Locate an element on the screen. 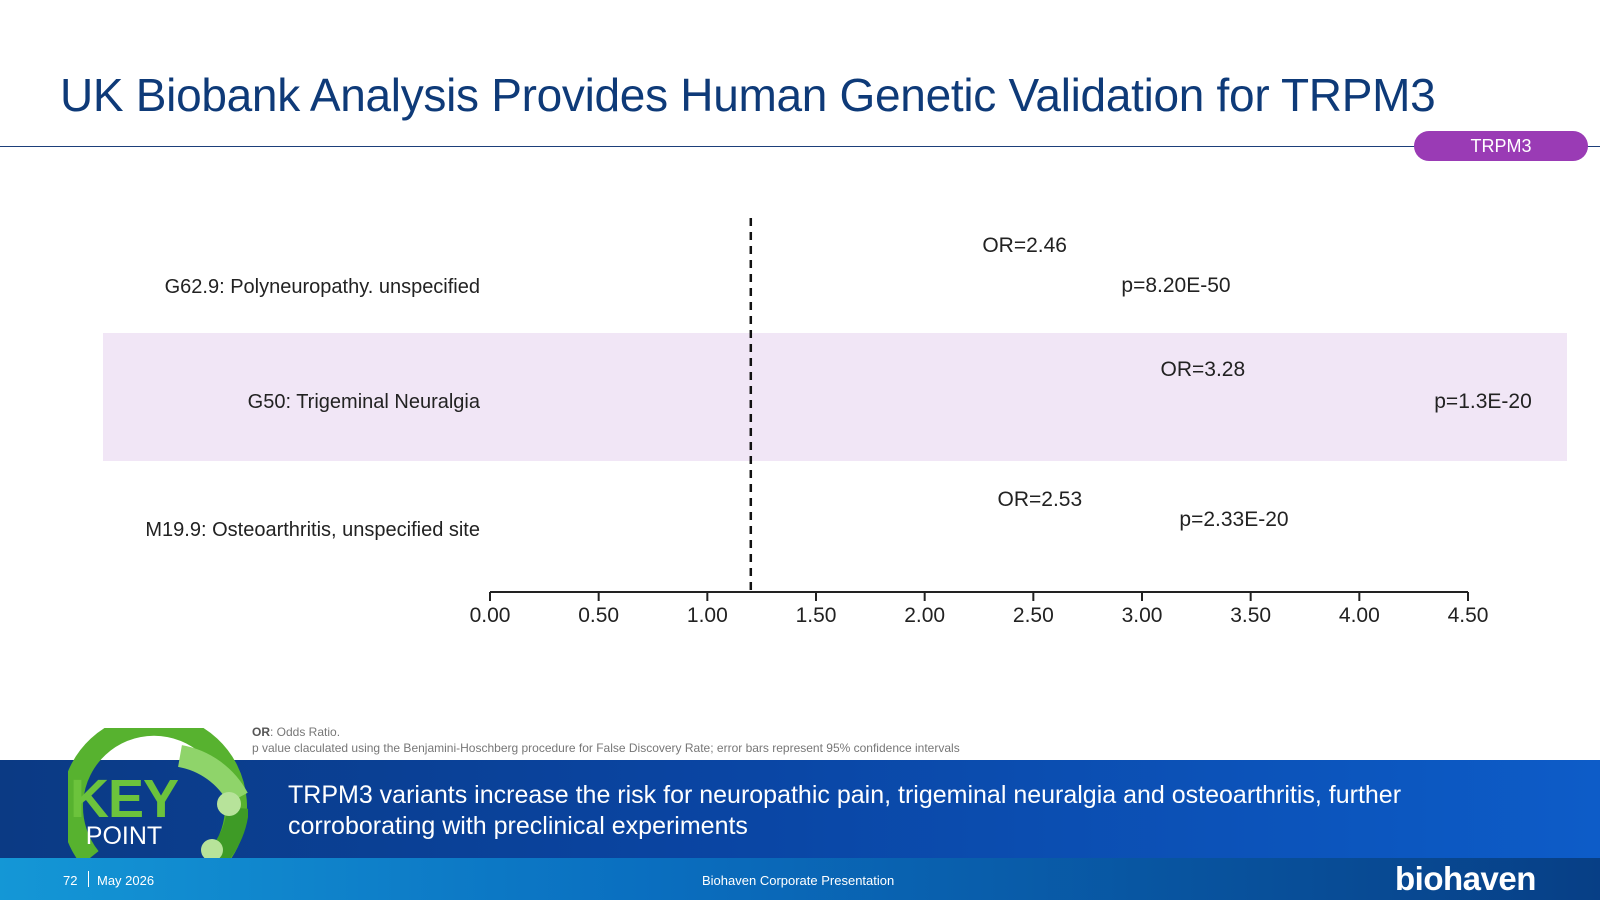 Image resolution: width=1600 pixels, height=900 pixels. footer-bar is located at coordinates (800, 879).